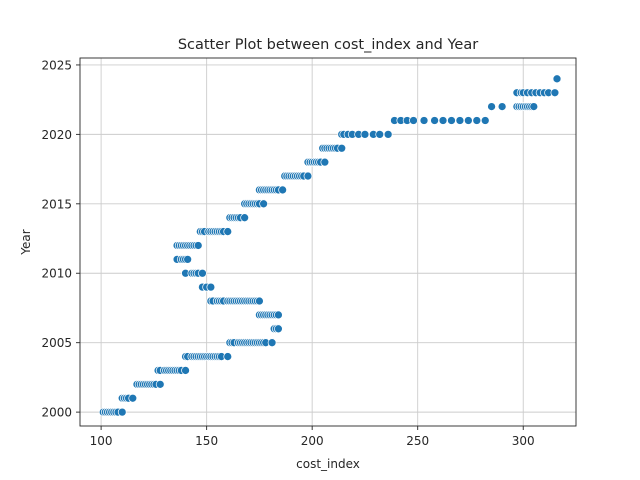  Describe the element at coordinates (417, 441) in the screenshot. I see `x-tick-label: 250` at that location.